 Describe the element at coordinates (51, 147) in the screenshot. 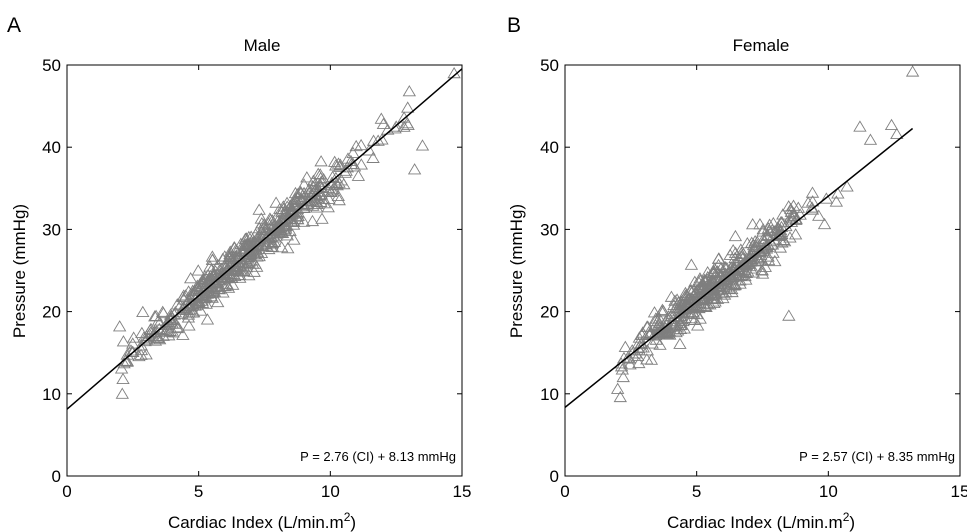

I see `y-tick-label: 40` at that location.